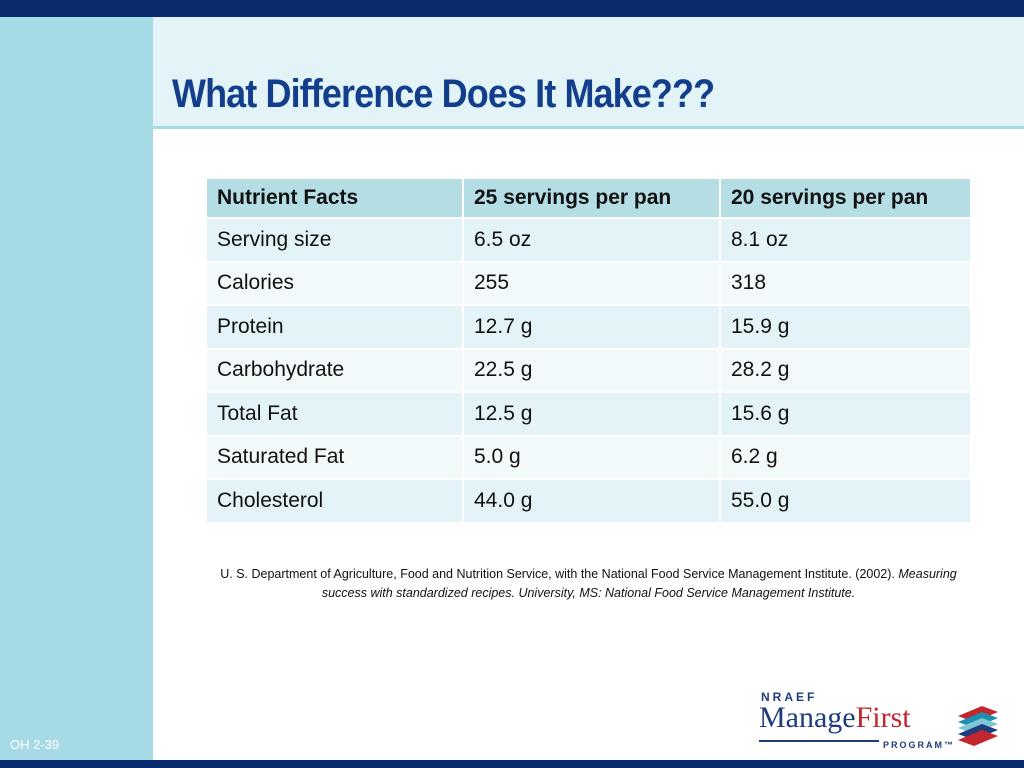 This screenshot has width=1024, height=768. Describe the element at coordinates (854, 741) in the screenshot. I see `logo-rule` at that location.